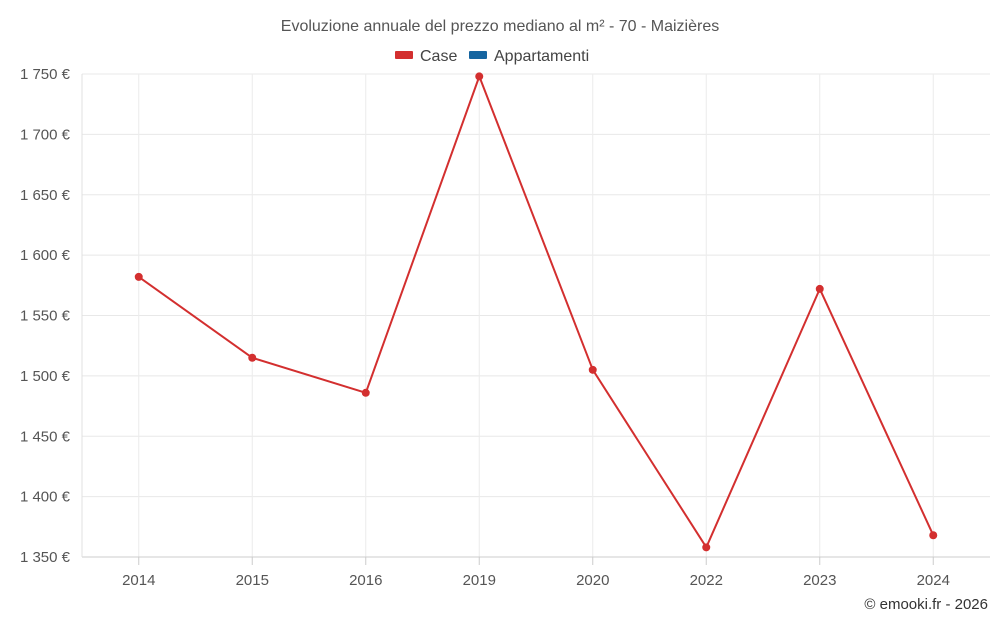  What do you see at coordinates (138, 580) in the screenshot?
I see `x-tick-label: 2014` at bounding box center [138, 580].